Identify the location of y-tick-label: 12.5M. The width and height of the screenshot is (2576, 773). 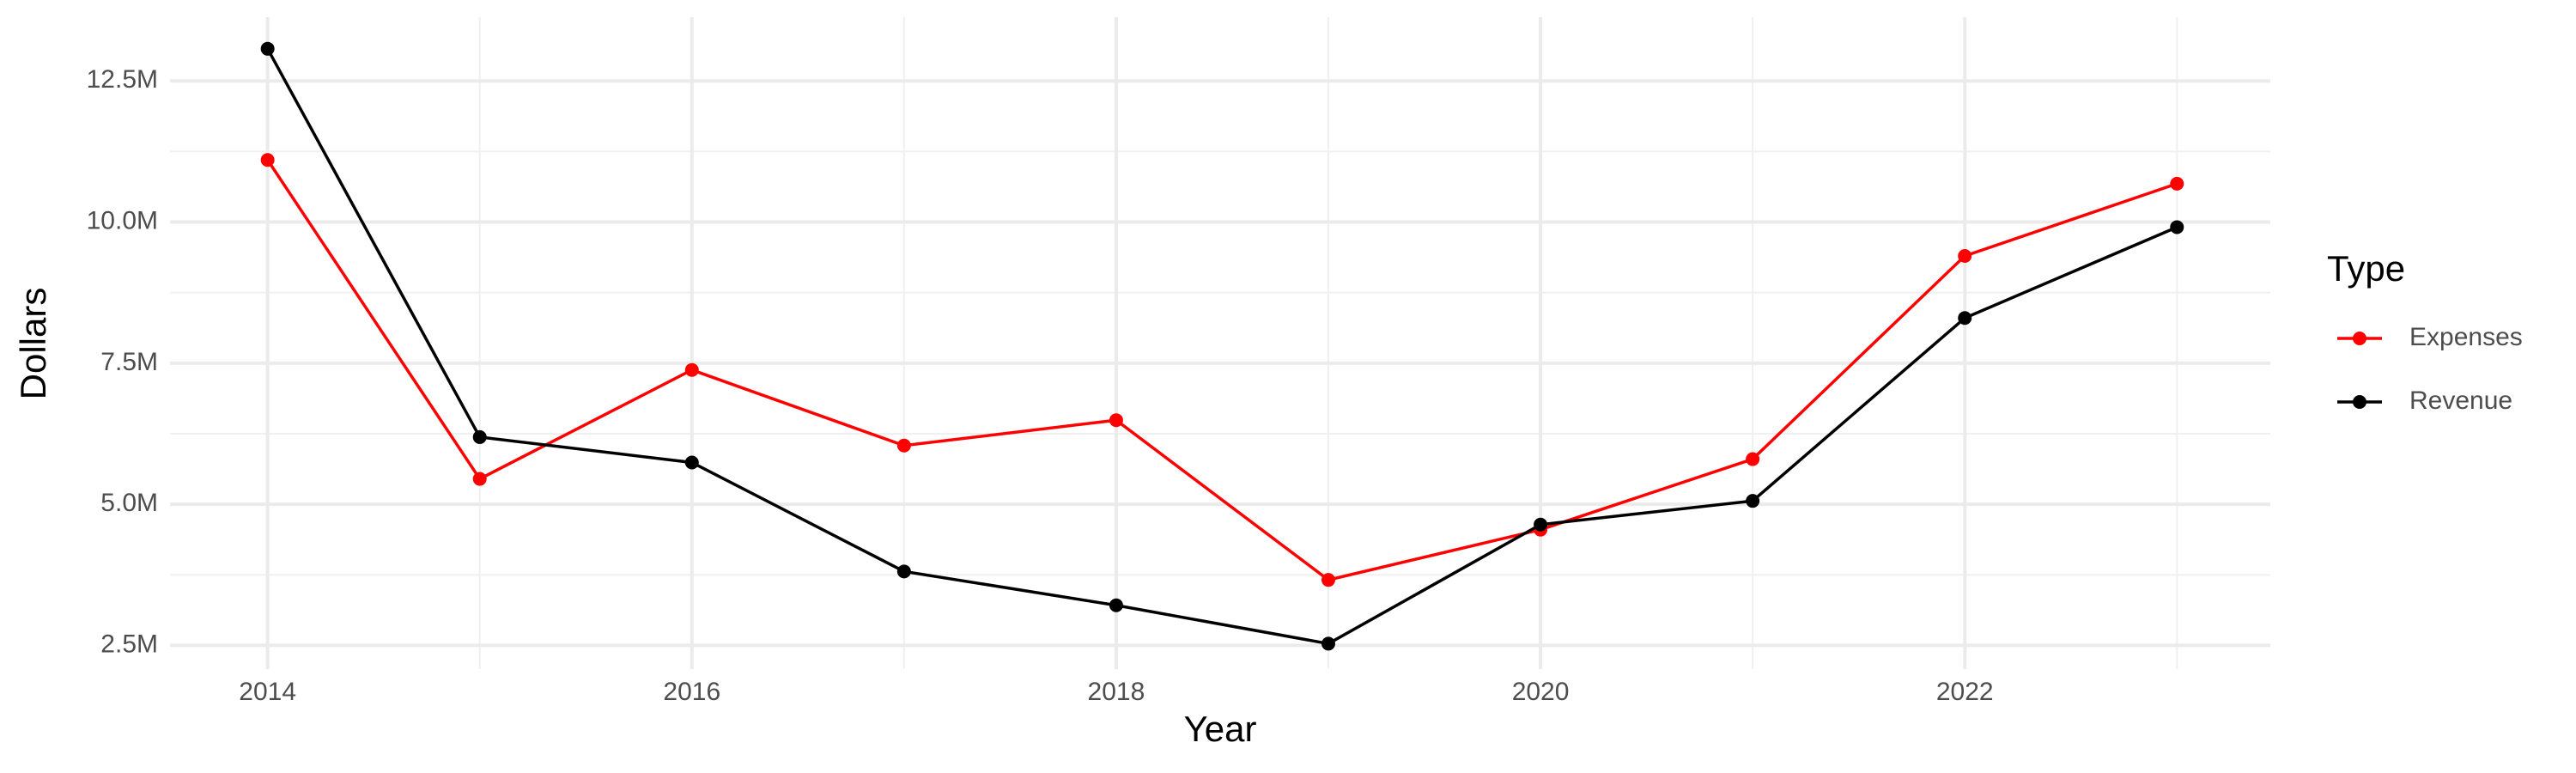
(123, 79).